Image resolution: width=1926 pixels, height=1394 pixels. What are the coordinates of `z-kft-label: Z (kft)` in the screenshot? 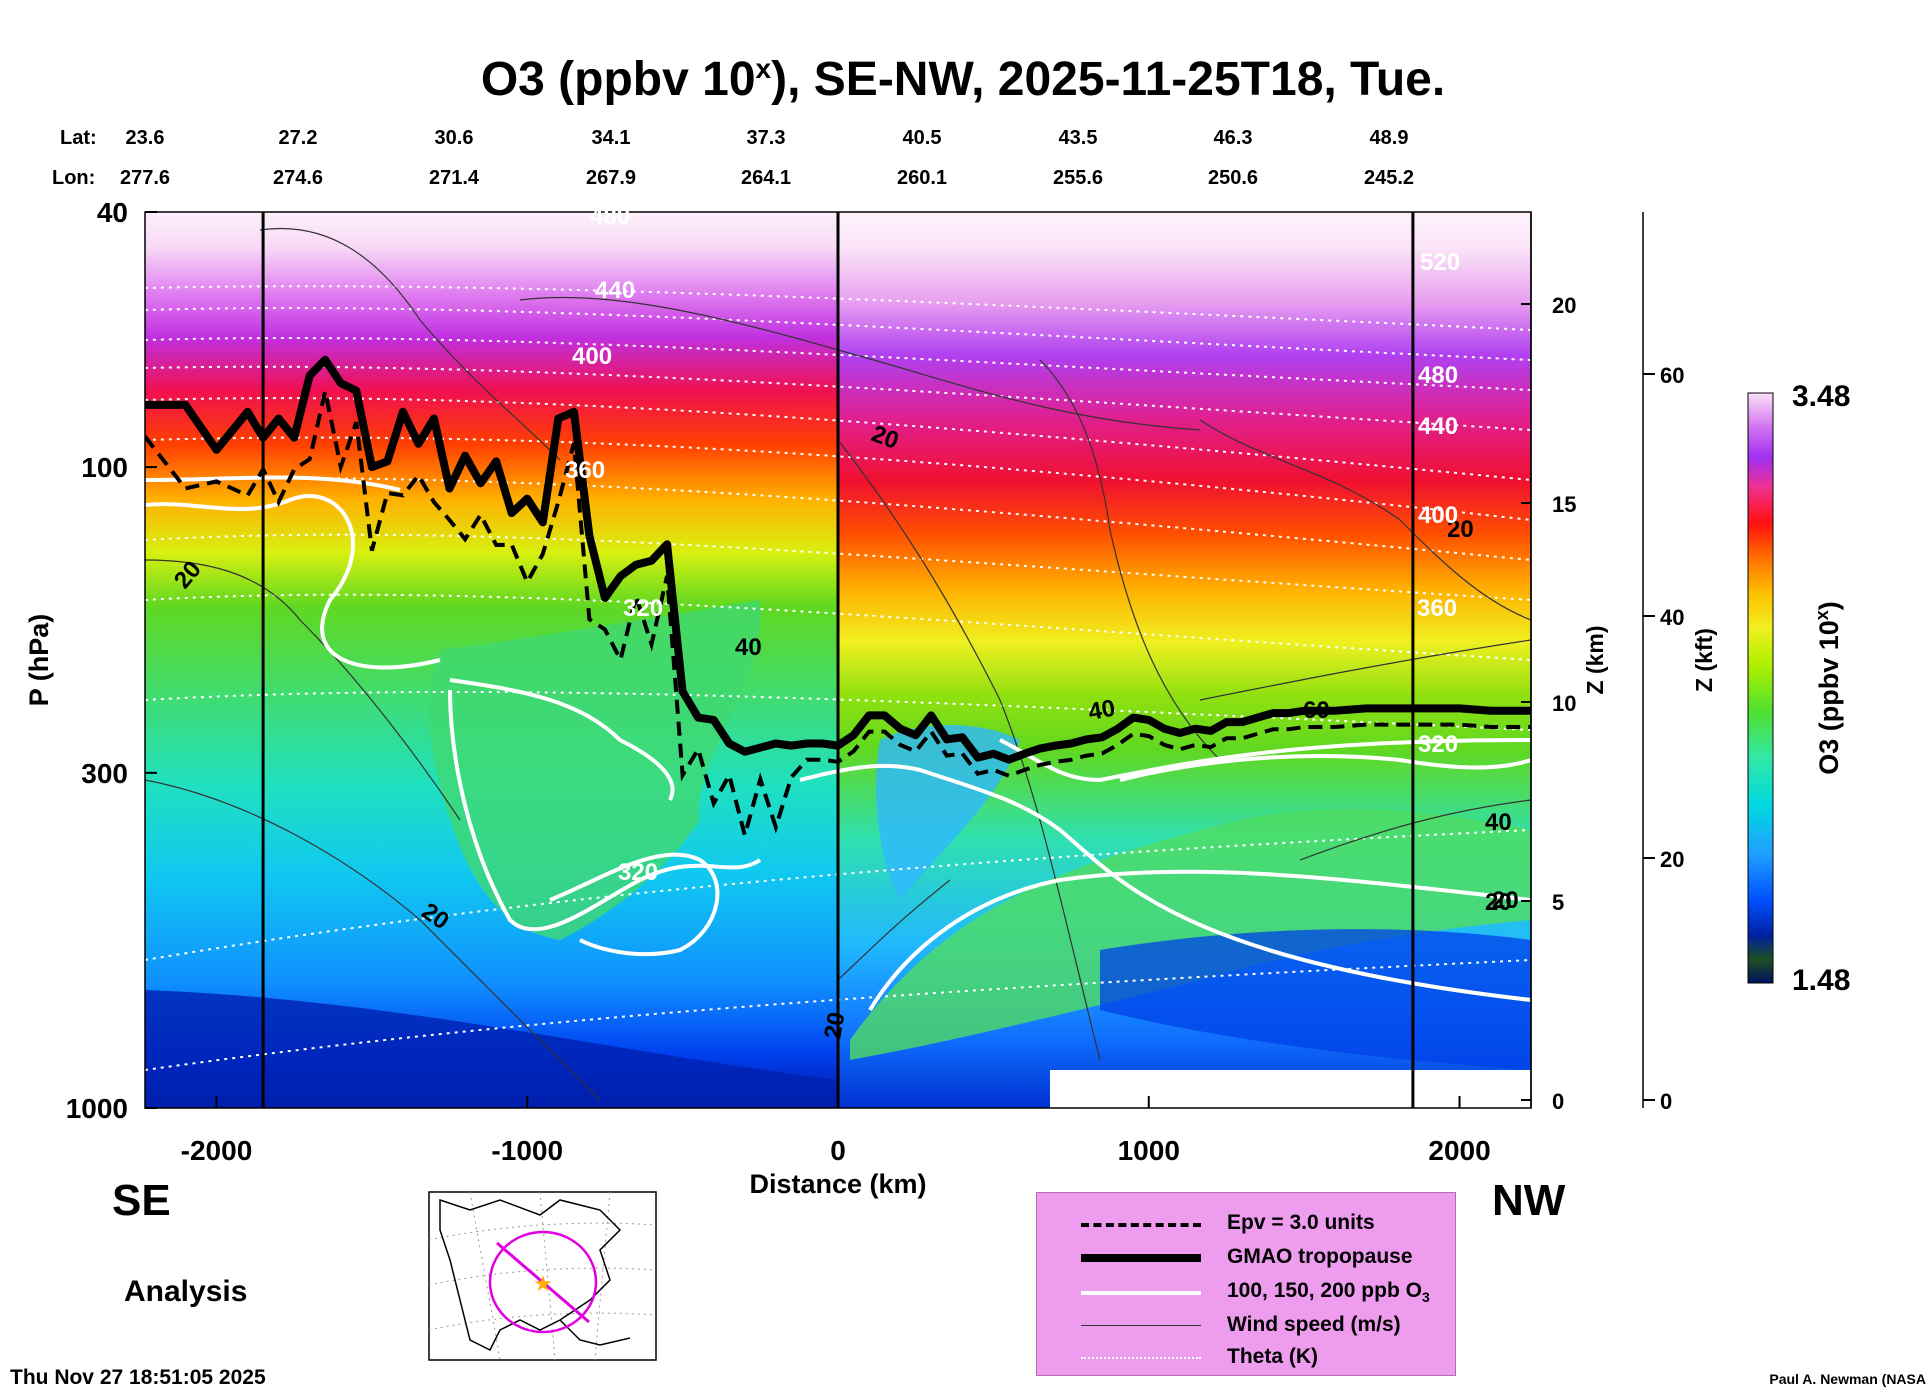 It's located at (1704, 660).